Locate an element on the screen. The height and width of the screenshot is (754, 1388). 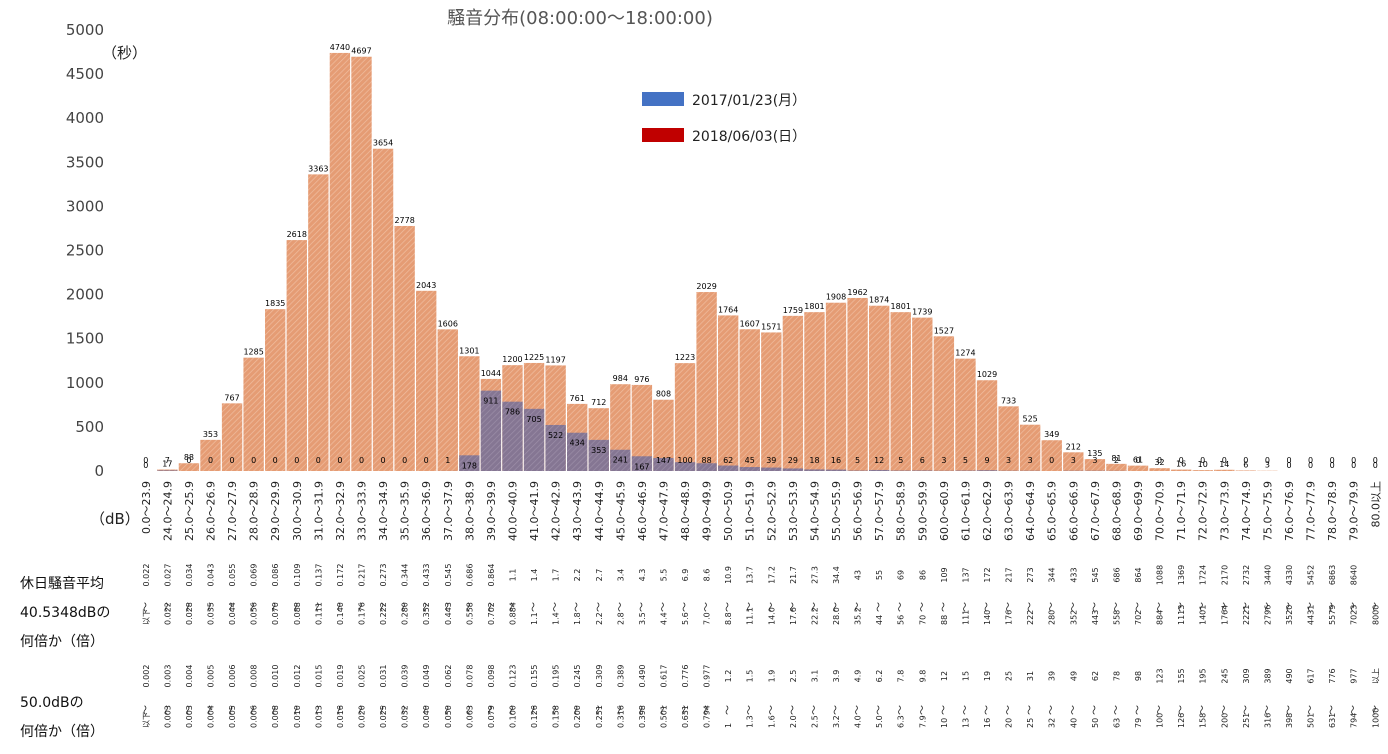
data-label-2018: 1301 is located at coordinates (469, 350).